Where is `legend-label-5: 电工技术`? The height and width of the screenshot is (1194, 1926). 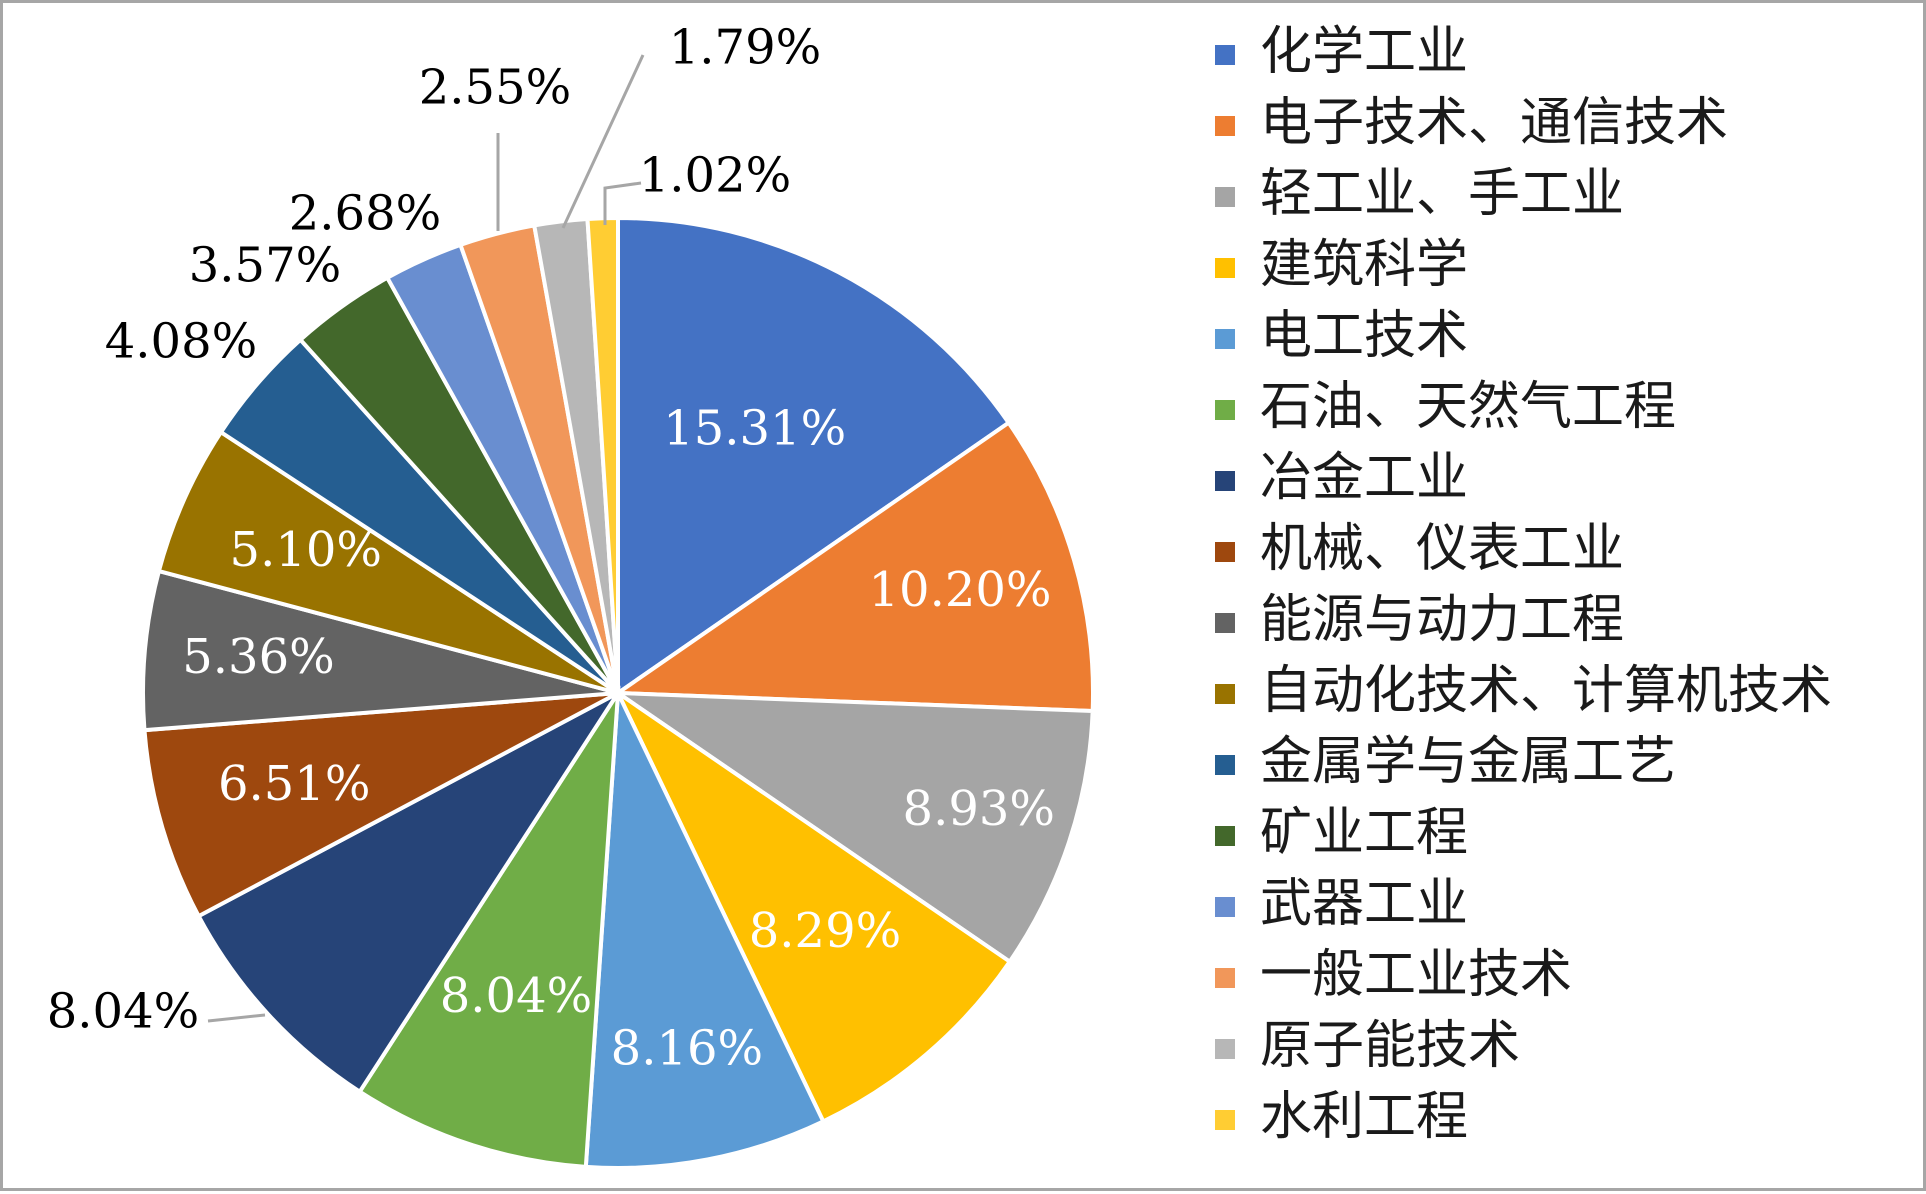 legend-label-5: 电工技术 is located at coordinates (1364, 336).